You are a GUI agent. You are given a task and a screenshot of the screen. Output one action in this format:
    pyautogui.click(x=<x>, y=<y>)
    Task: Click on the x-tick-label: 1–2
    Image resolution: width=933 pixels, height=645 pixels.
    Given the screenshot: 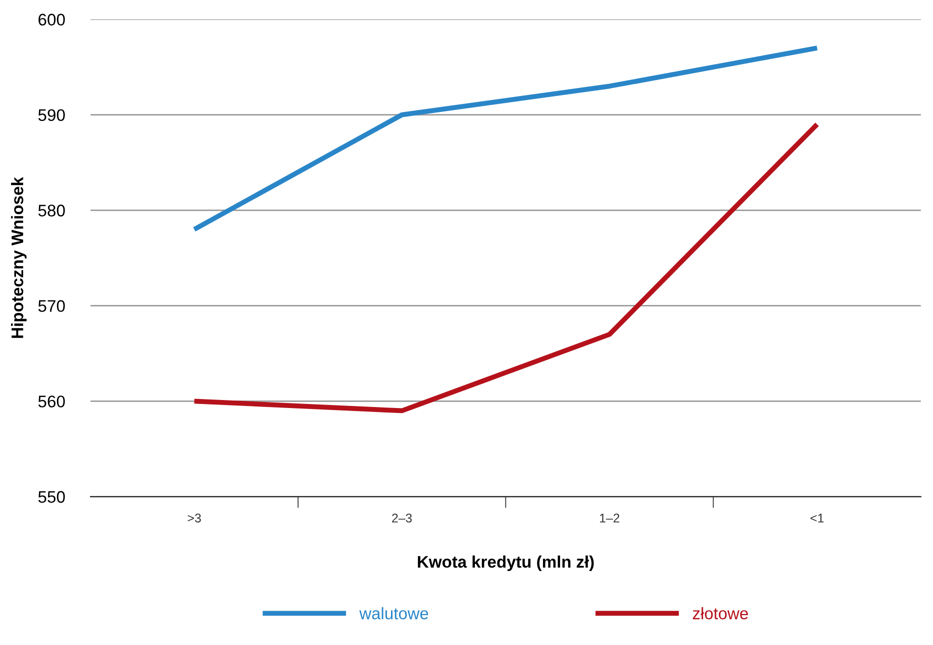 What is the action you would take?
    pyautogui.click(x=610, y=518)
    